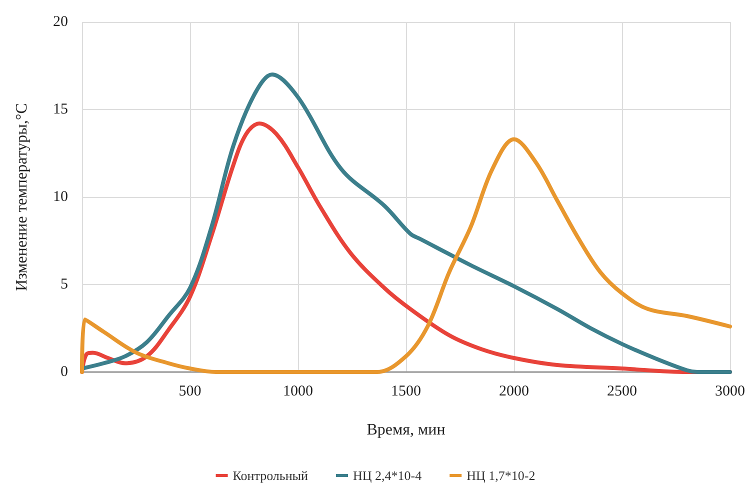 Image resolution: width=751 pixels, height=495 pixels. What do you see at coordinates (60, 22) in the screenshot?
I see `y-tick-label: 20` at bounding box center [60, 22].